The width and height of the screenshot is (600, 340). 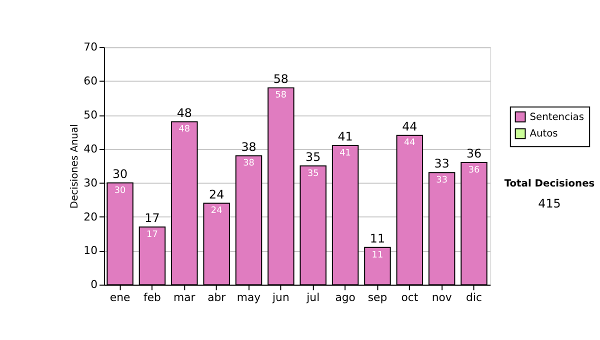 I want to click on data-label: 44, so click(x=410, y=143).